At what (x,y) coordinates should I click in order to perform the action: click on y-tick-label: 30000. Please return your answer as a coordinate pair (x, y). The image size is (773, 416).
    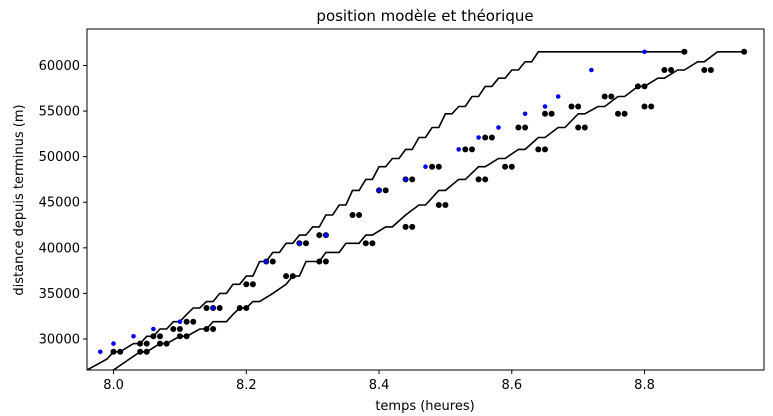
    Looking at the image, I should click on (59, 340).